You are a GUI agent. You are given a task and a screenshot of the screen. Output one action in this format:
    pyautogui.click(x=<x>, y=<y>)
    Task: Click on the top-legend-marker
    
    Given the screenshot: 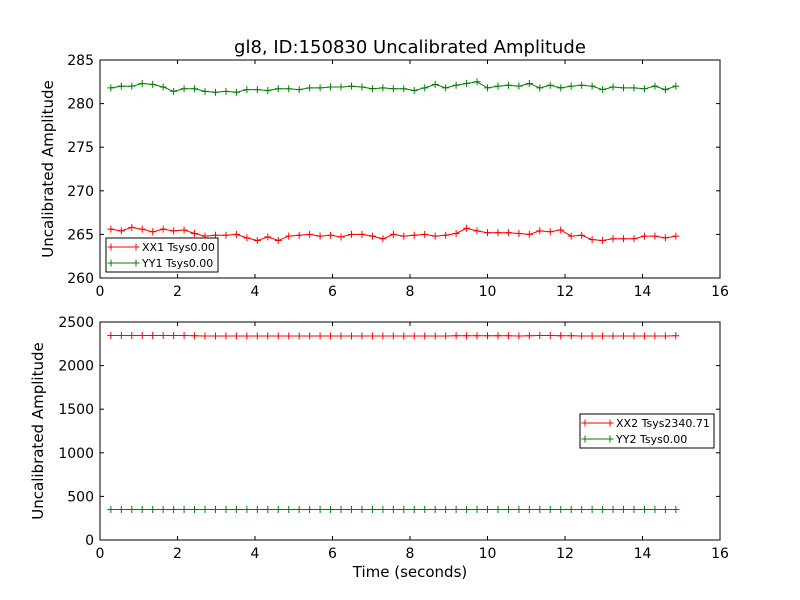 What is the action you would take?
    pyautogui.click(x=136, y=247)
    